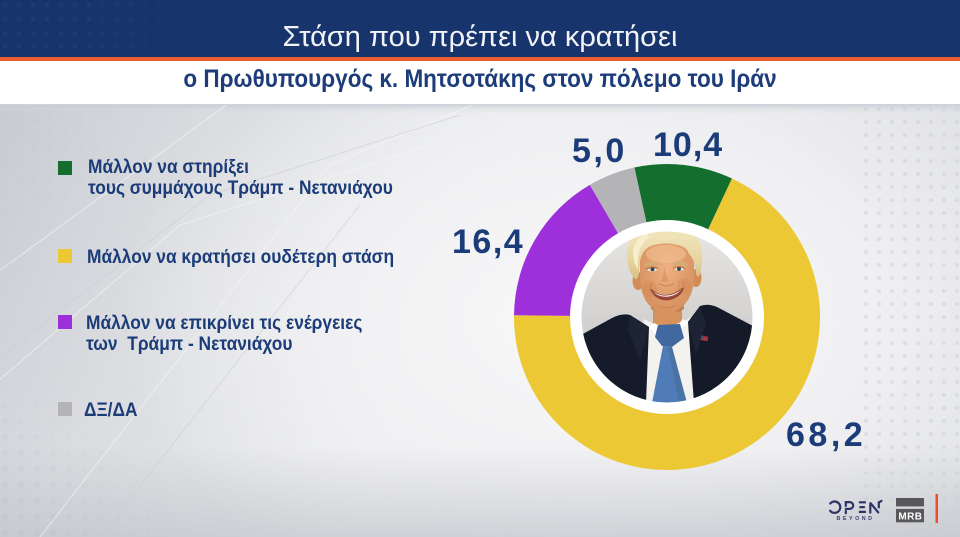 This screenshot has height=537, width=960. I want to click on svg-text: MRB, so click(910, 517).